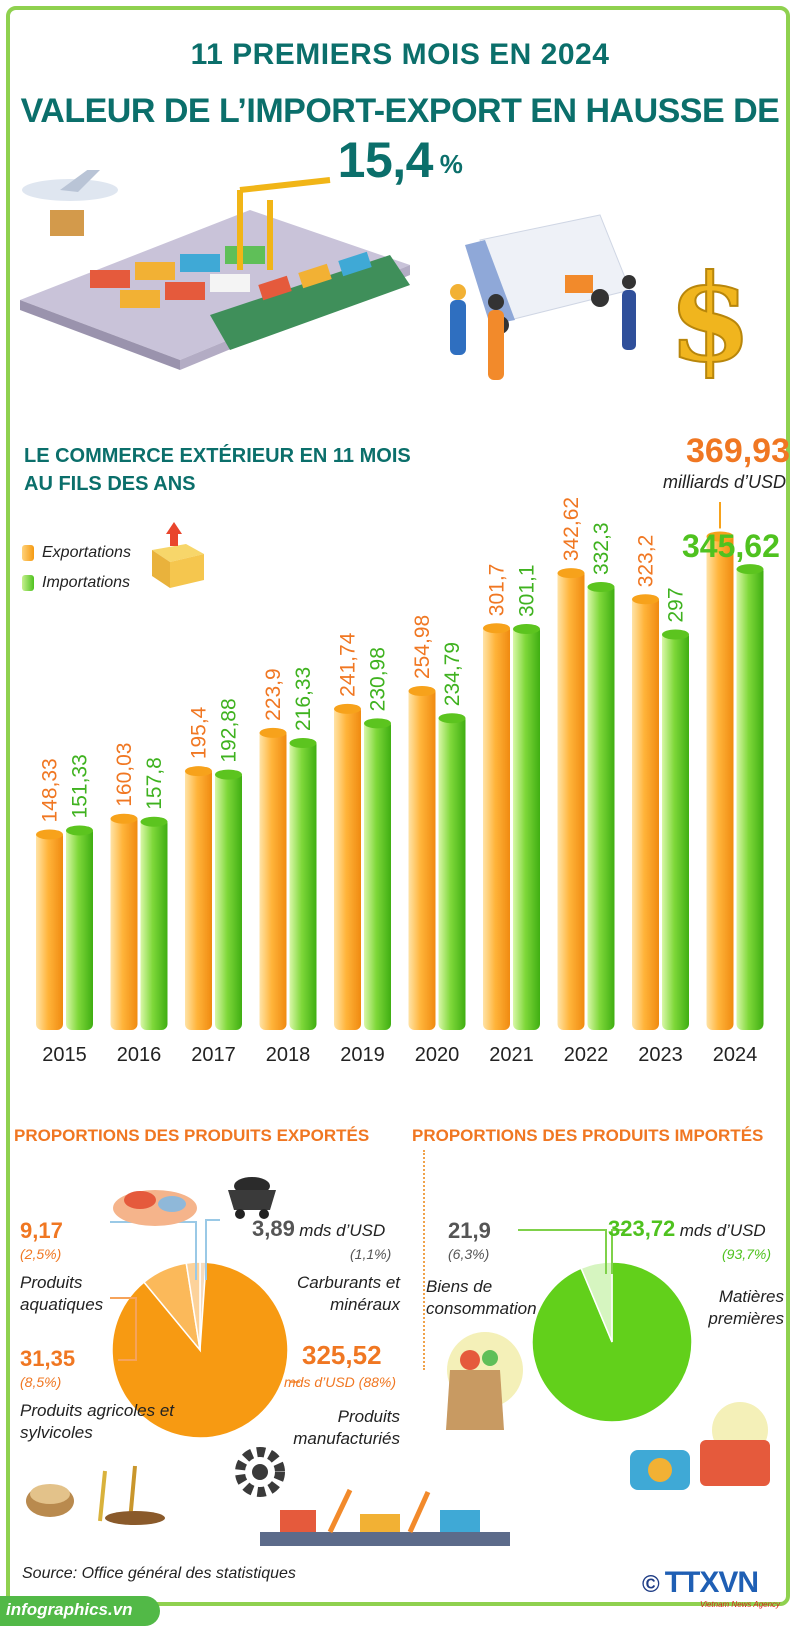 This screenshot has width=800, height=1626. What do you see at coordinates (198, 771) in the screenshot?
I see `export-bar-cap-2017` at bounding box center [198, 771].